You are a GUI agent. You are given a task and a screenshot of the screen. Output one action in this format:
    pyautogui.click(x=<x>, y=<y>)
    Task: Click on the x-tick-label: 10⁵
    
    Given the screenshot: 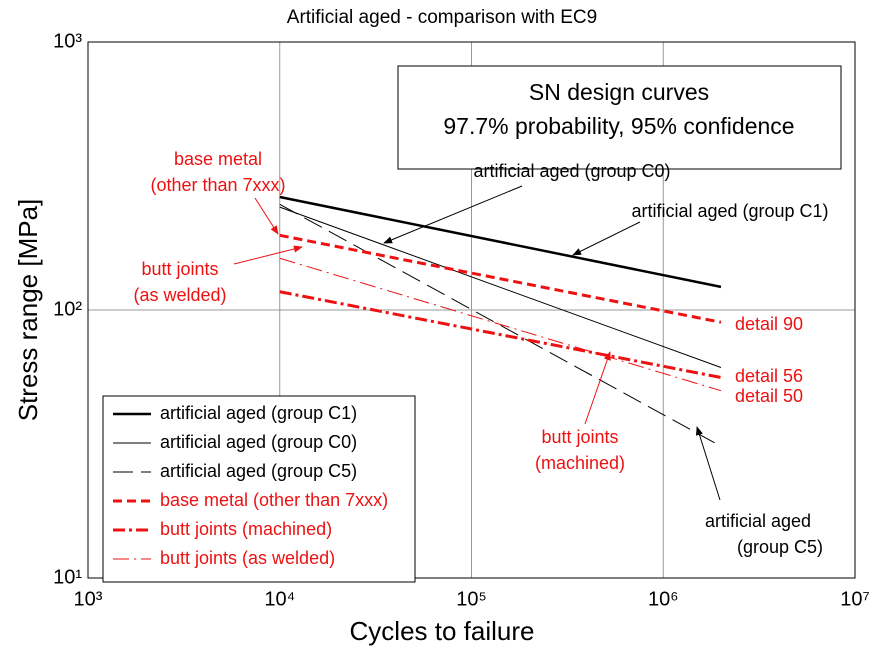 What is the action you would take?
    pyautogui.click(x=471, y=599)
    